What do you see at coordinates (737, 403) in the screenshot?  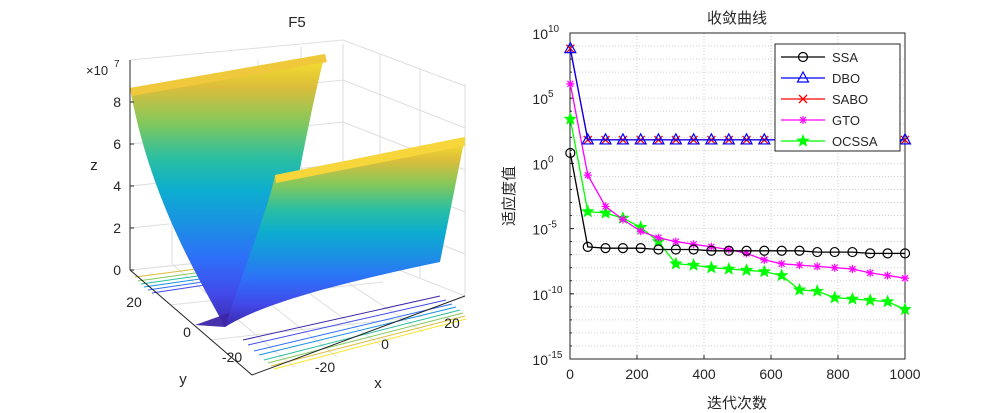 I see `convergence-x-label: 迭代次数` at bounding box center [737, 403].